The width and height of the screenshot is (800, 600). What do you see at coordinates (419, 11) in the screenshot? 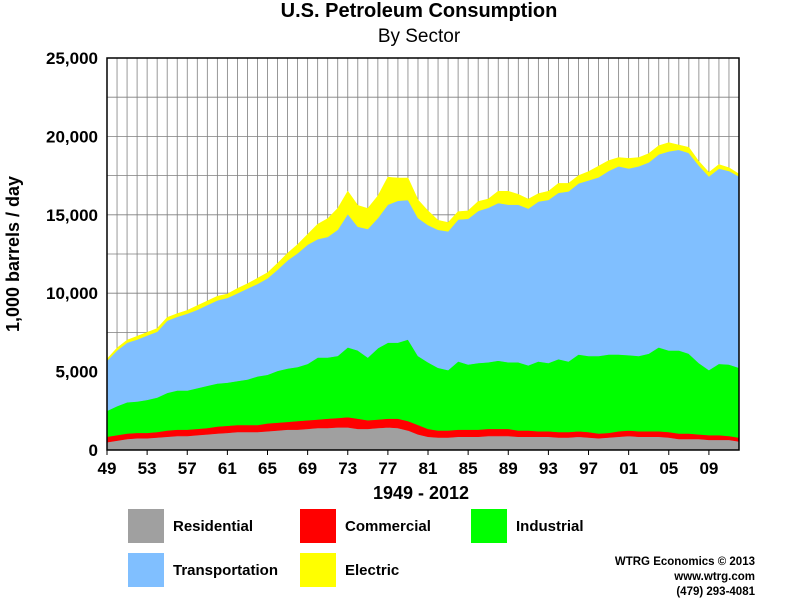
I see `chart-title: U.S. Petroleum Consumption` at bounding box center [419, 11].